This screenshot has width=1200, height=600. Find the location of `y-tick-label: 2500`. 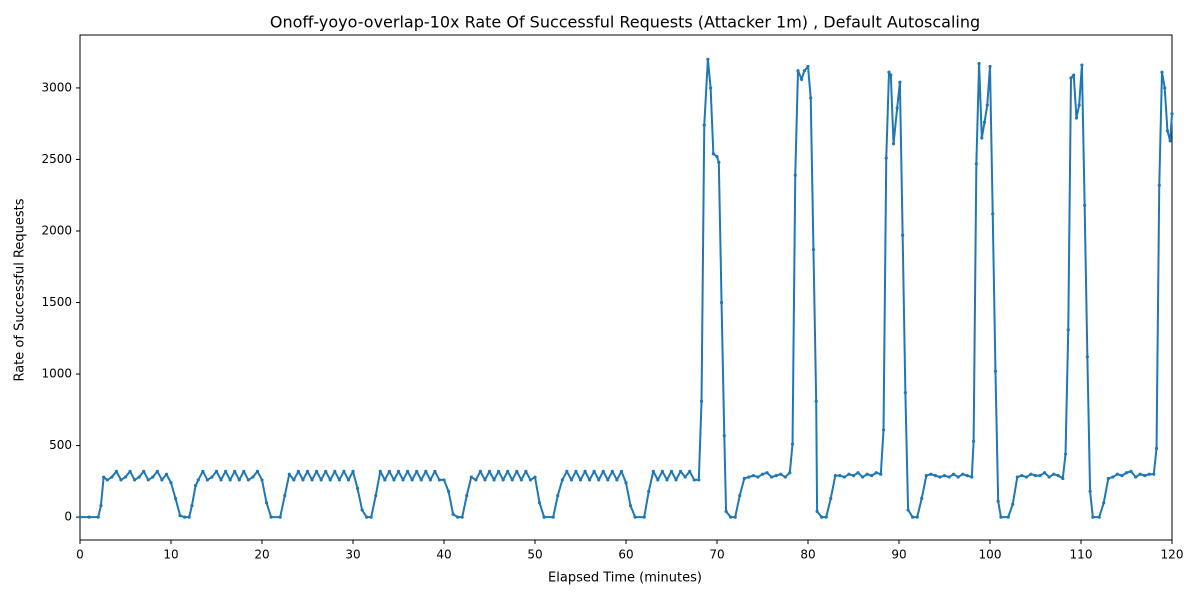

y-tick-label: 2500 is located at coordinates (56, 159).